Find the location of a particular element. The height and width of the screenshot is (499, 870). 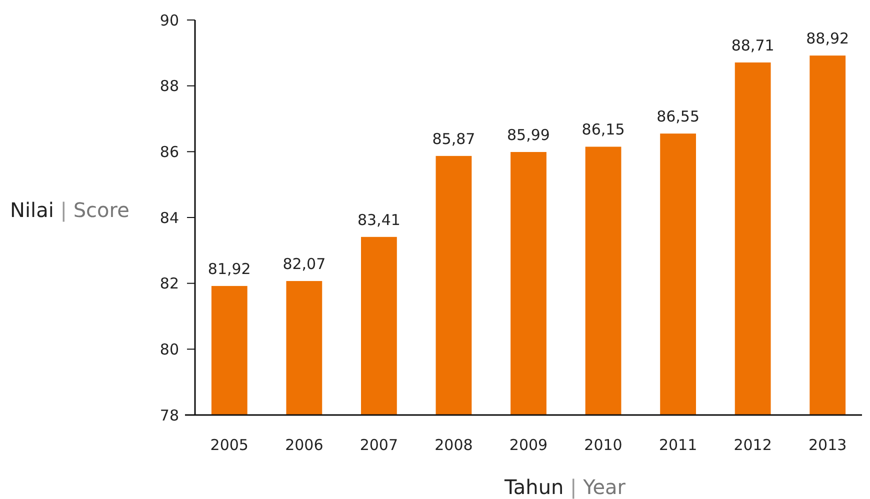

y-tick-label: 90 is located at coordinates (169, 20).